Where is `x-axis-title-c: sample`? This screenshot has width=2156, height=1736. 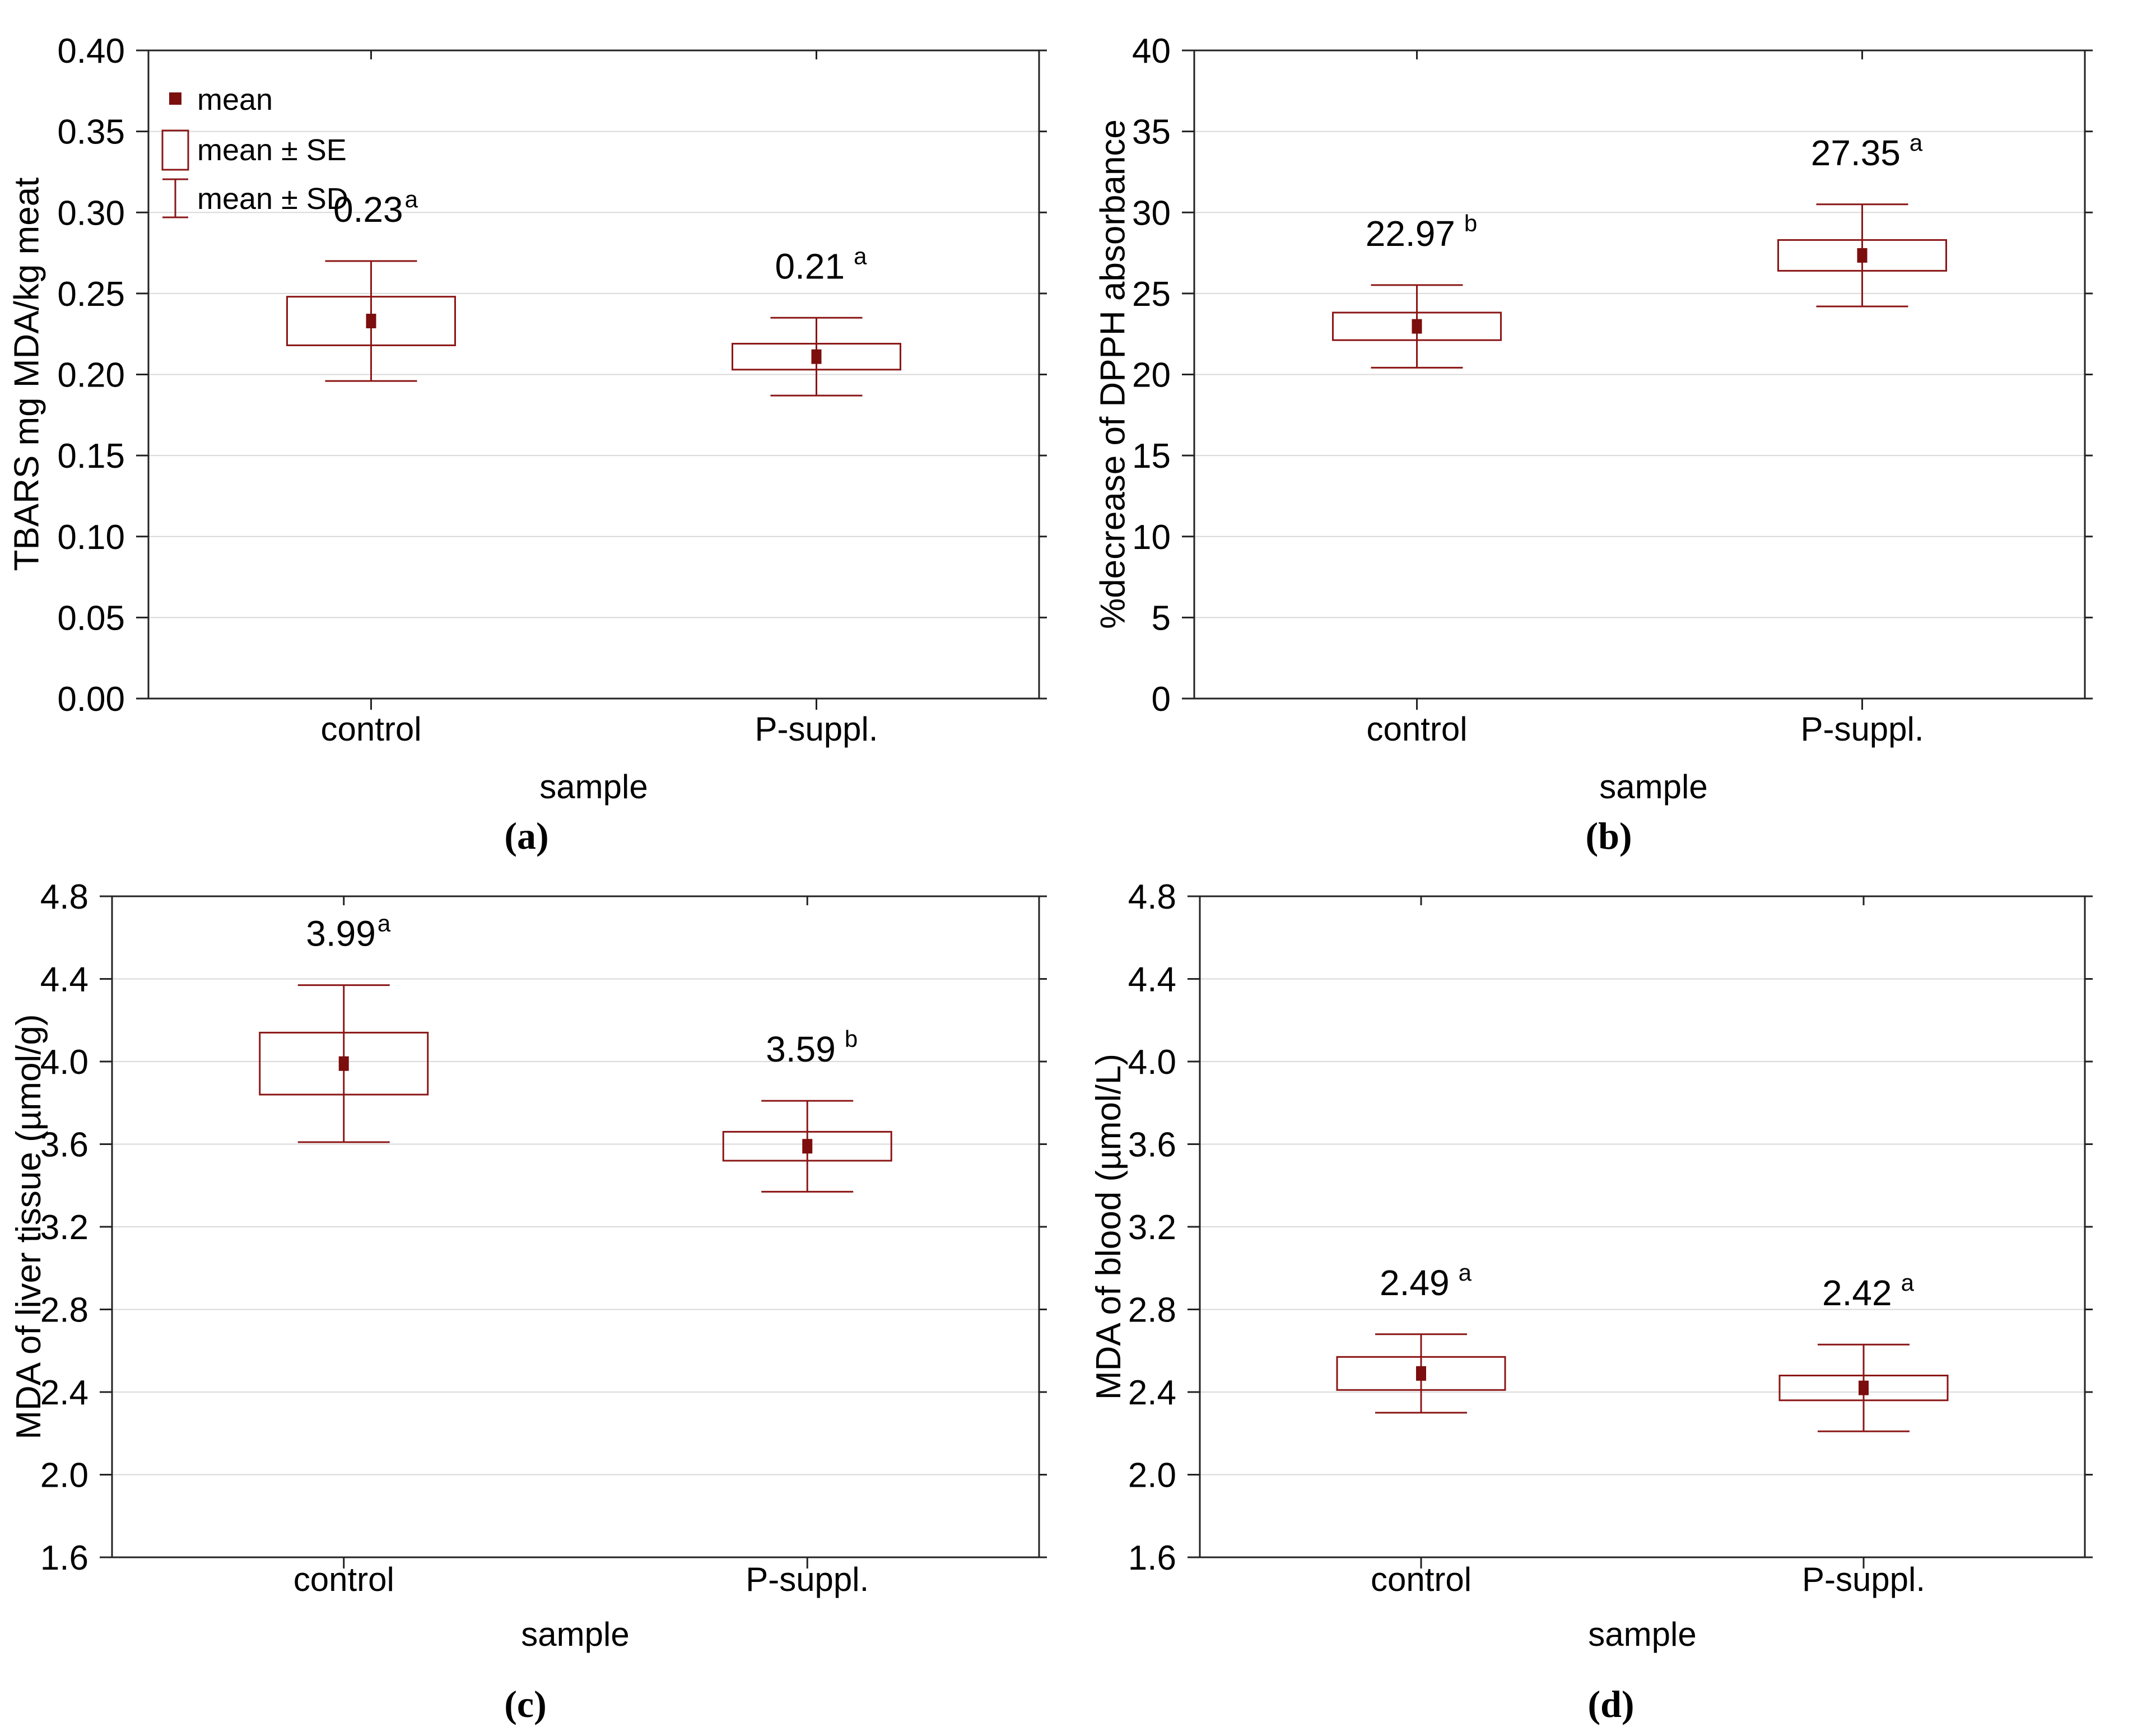 x-axis-title-c: sample is located at coordinates (575, 1634).